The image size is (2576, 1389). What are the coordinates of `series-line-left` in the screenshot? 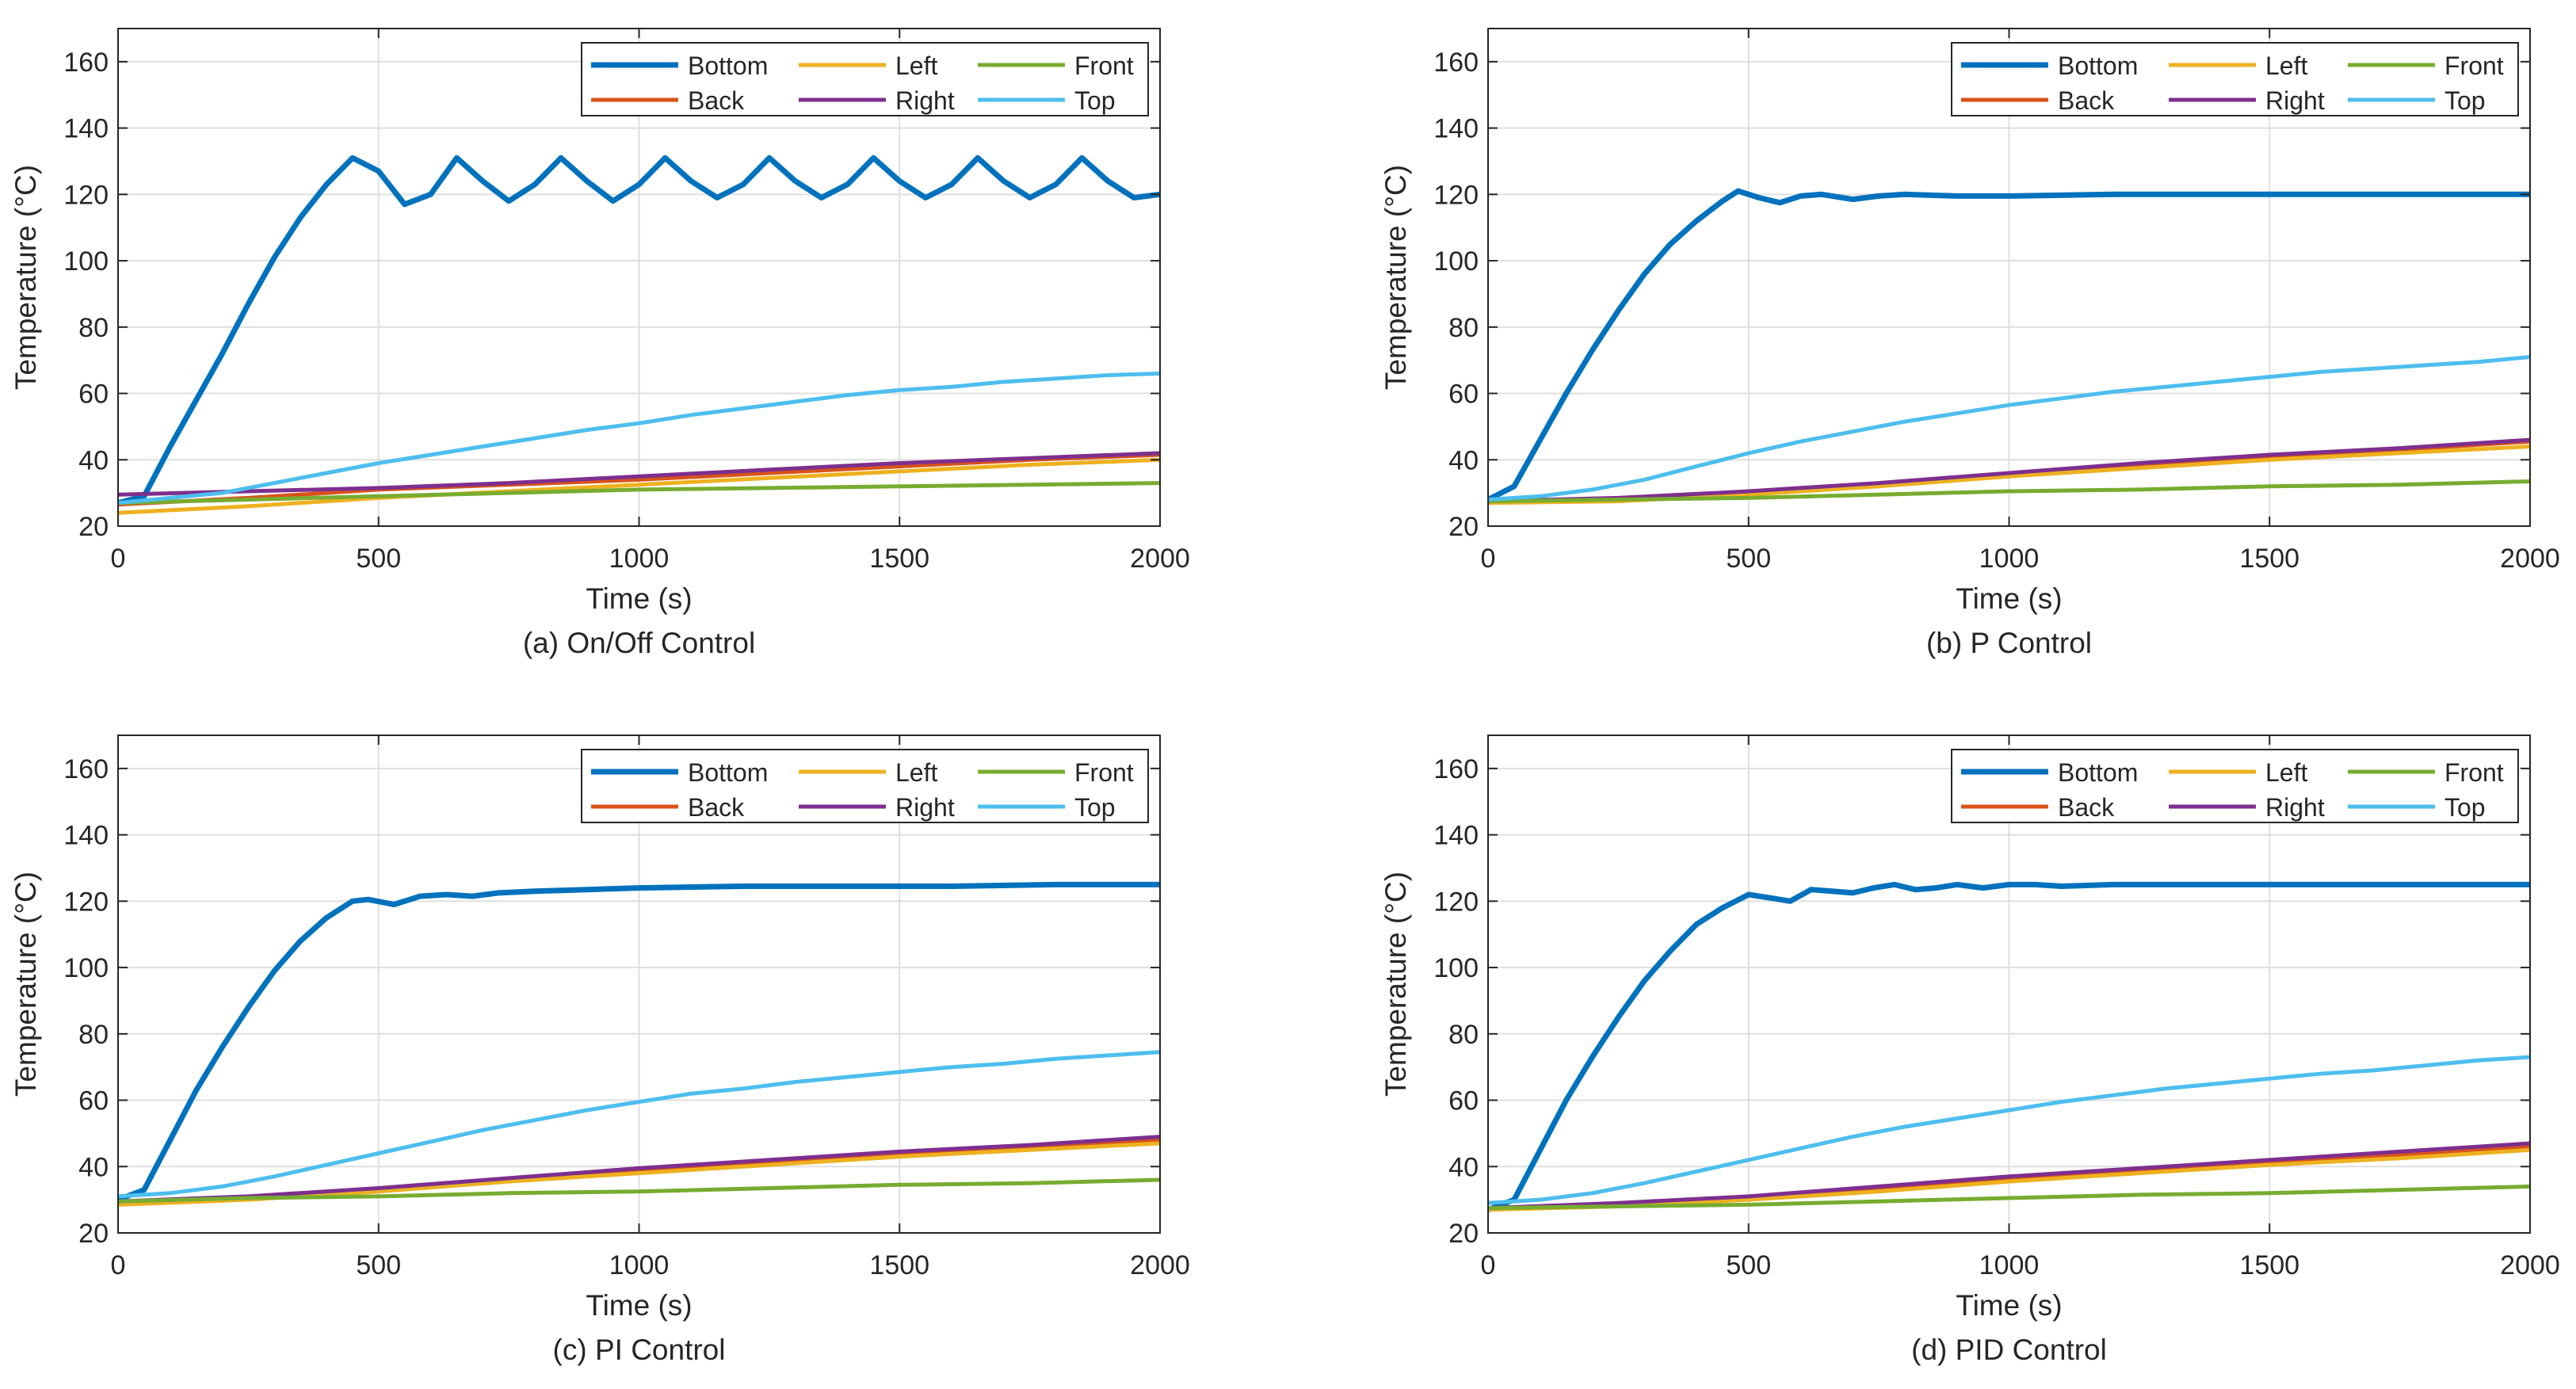 It's located at (639, 486).